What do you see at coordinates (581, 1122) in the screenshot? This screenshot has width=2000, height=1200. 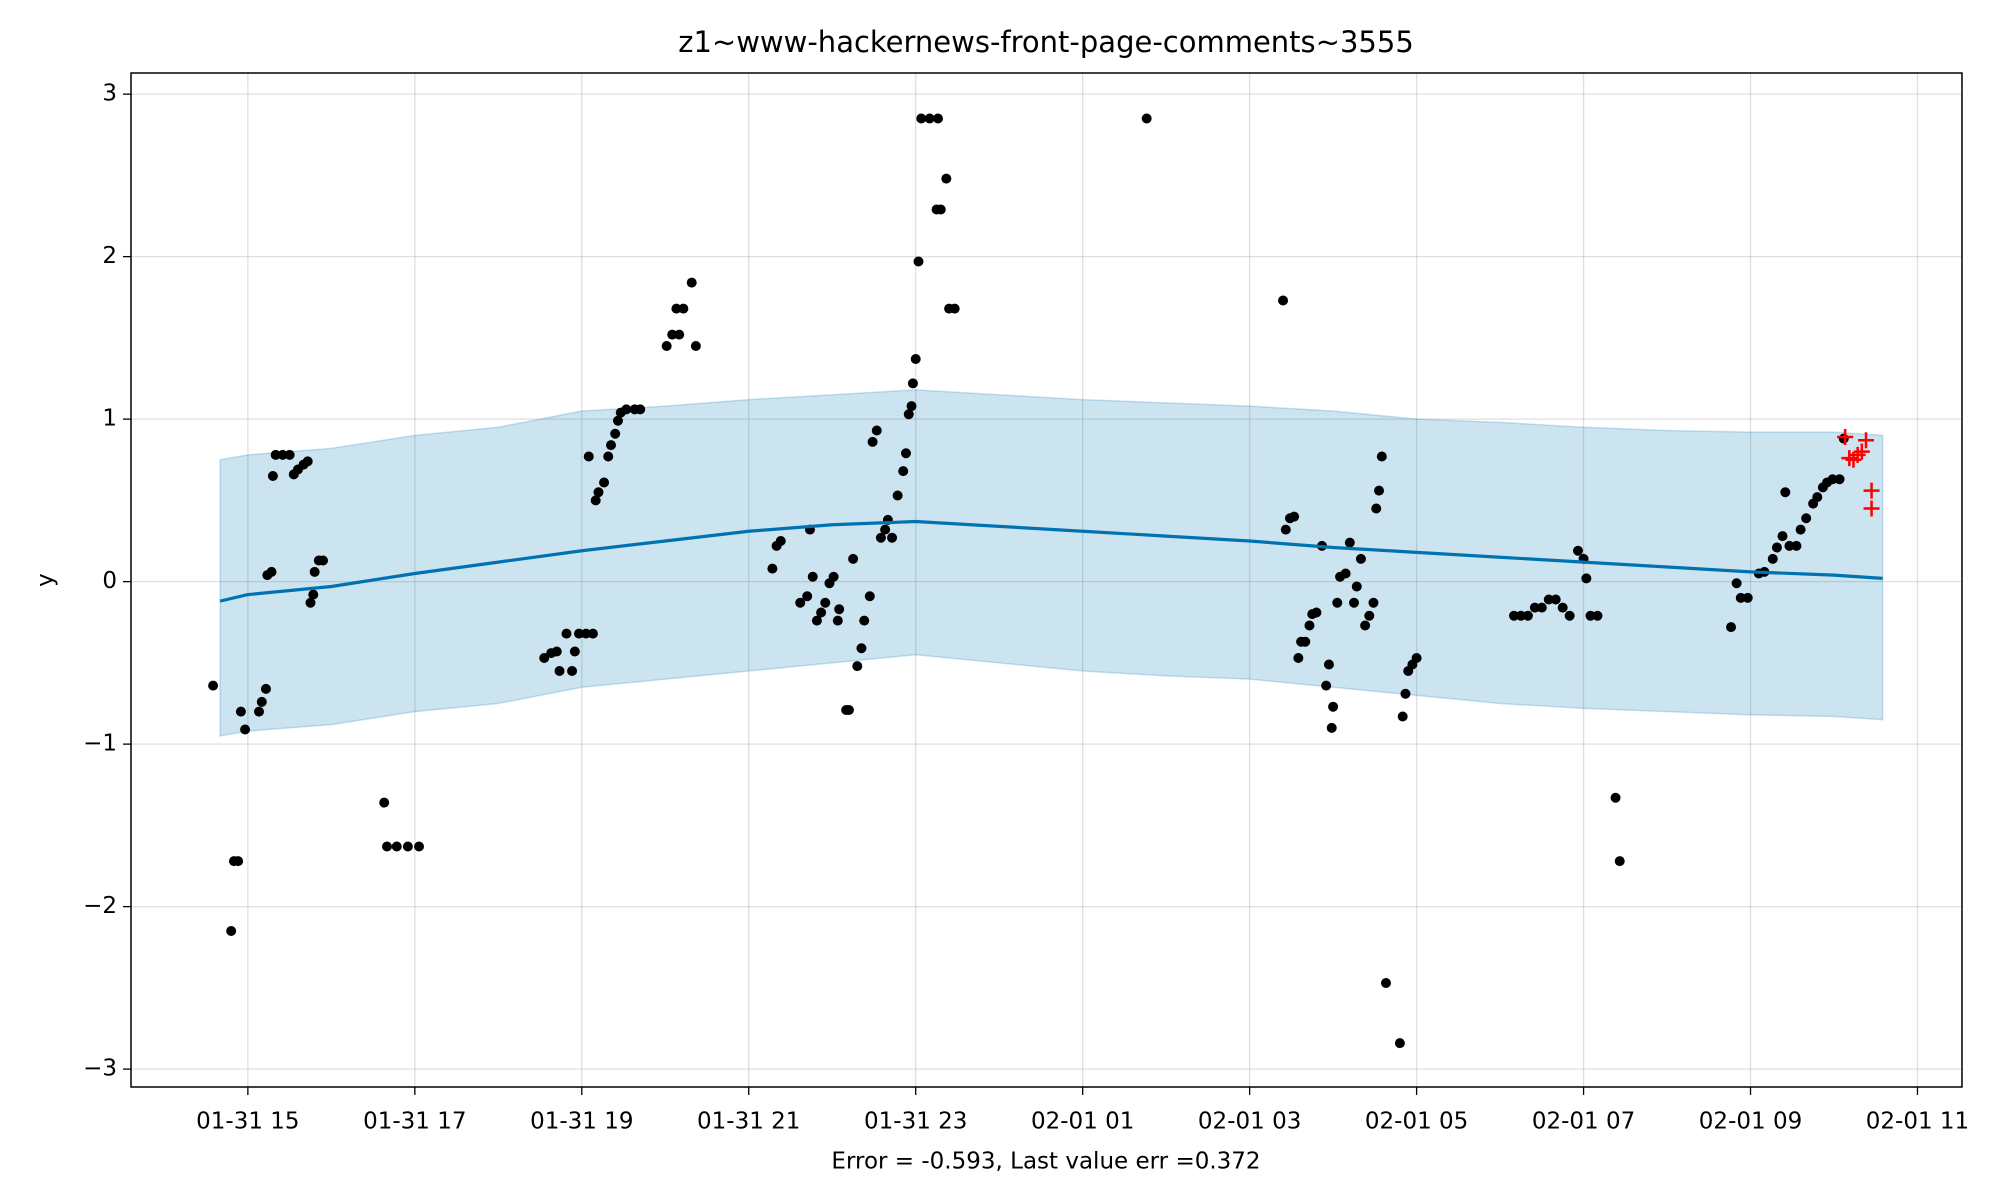 I see `x-tick-label: 01-31 19` at bounding box center [581, 1122].